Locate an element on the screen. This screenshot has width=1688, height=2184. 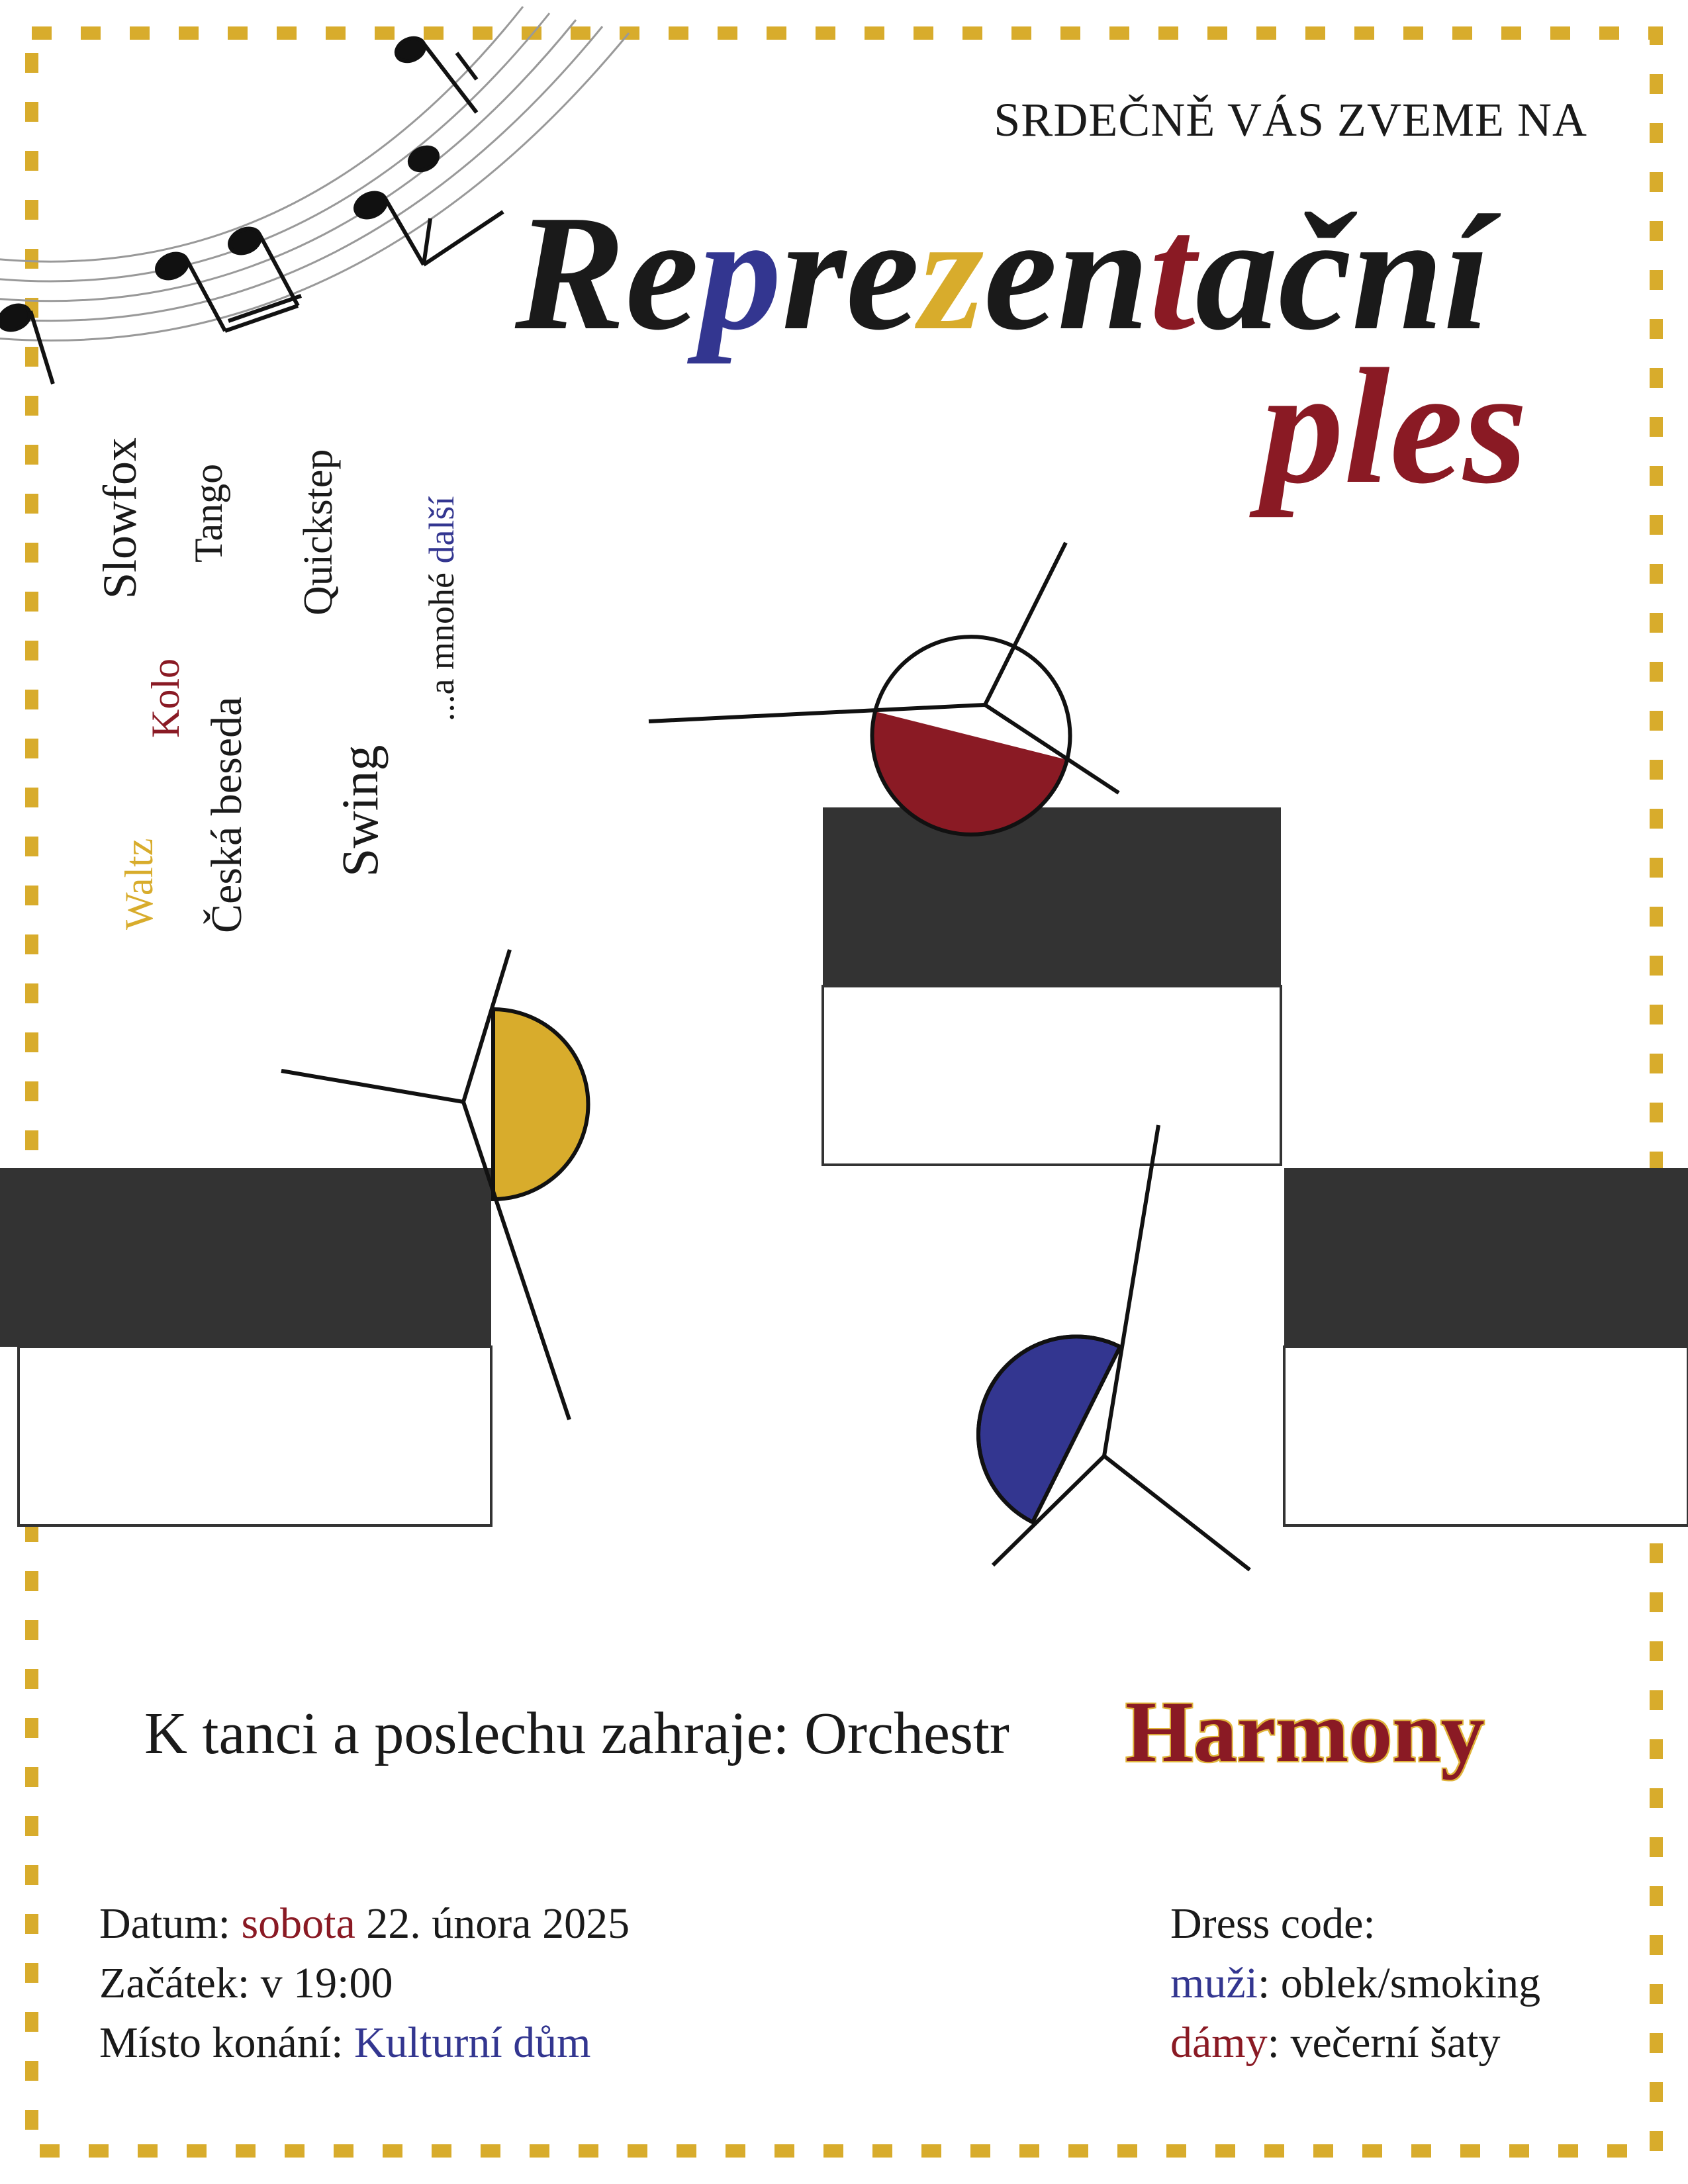
event-title-ples: ples is located at coordinates (1394, 427).